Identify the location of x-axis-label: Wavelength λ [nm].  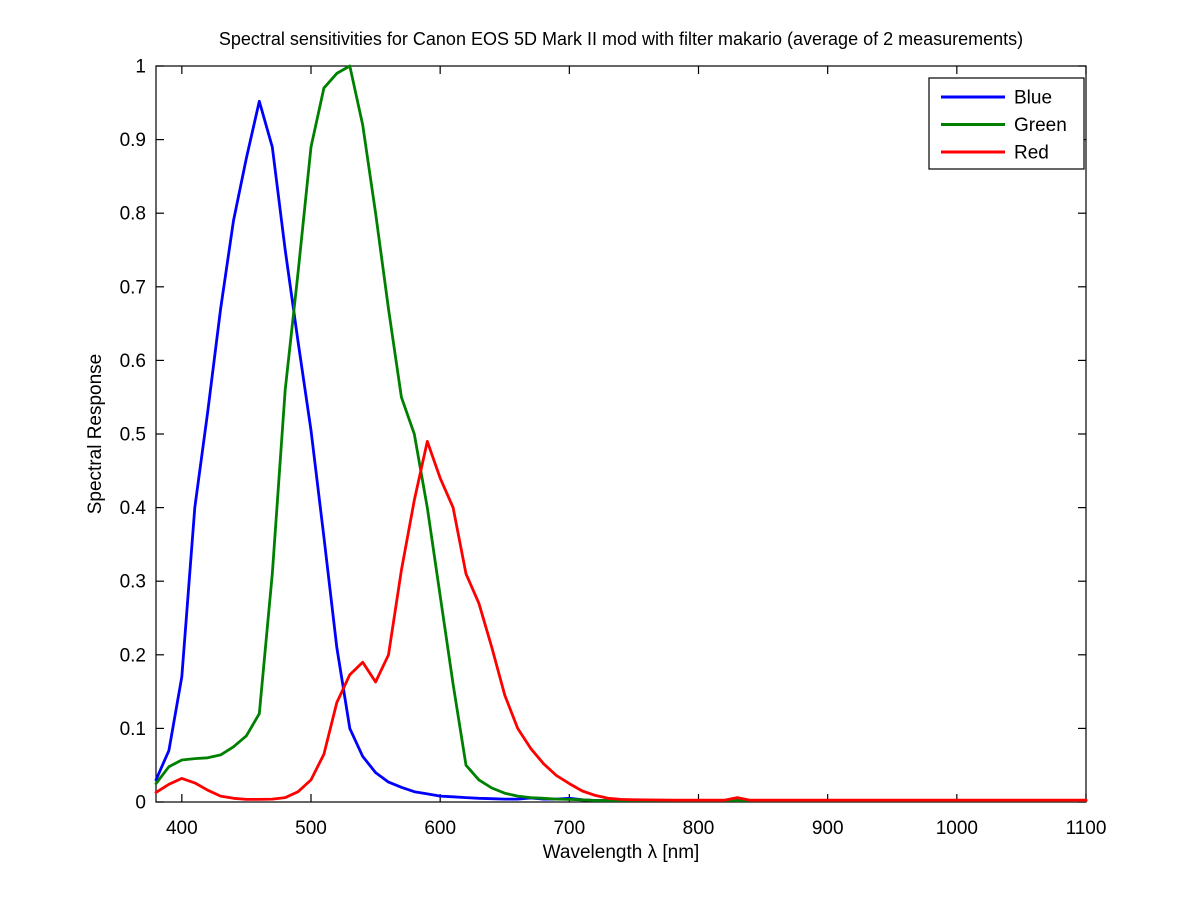
(621, 852).